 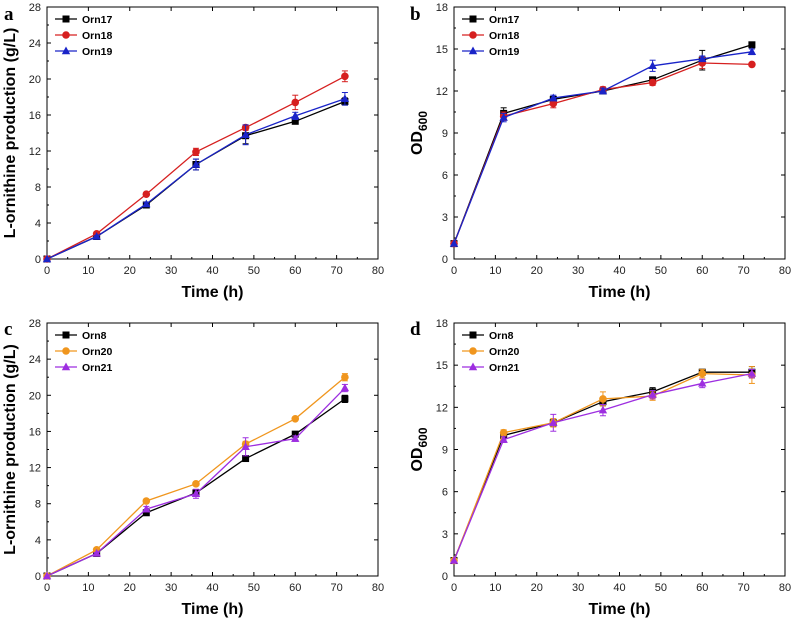 What do you see at coordinates (9, 14) in the screenshot?
I see `panel-letter: a` at bounding box center [9, 14].